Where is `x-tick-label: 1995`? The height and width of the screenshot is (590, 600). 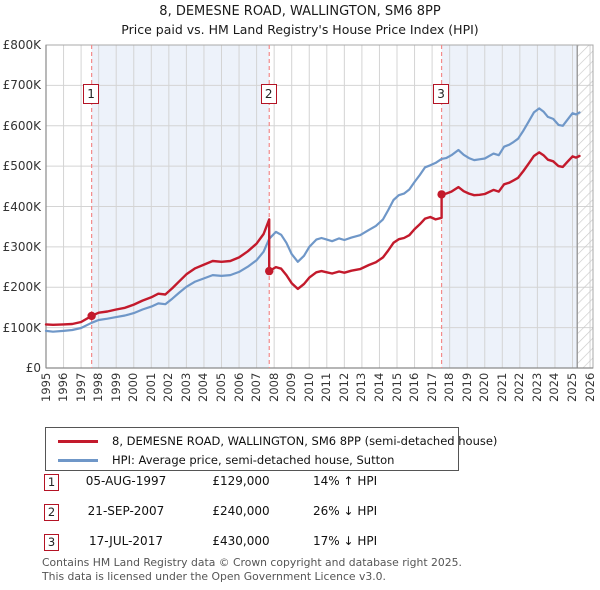
x-tick-label: 1995 is located at coordinates (45, 387).